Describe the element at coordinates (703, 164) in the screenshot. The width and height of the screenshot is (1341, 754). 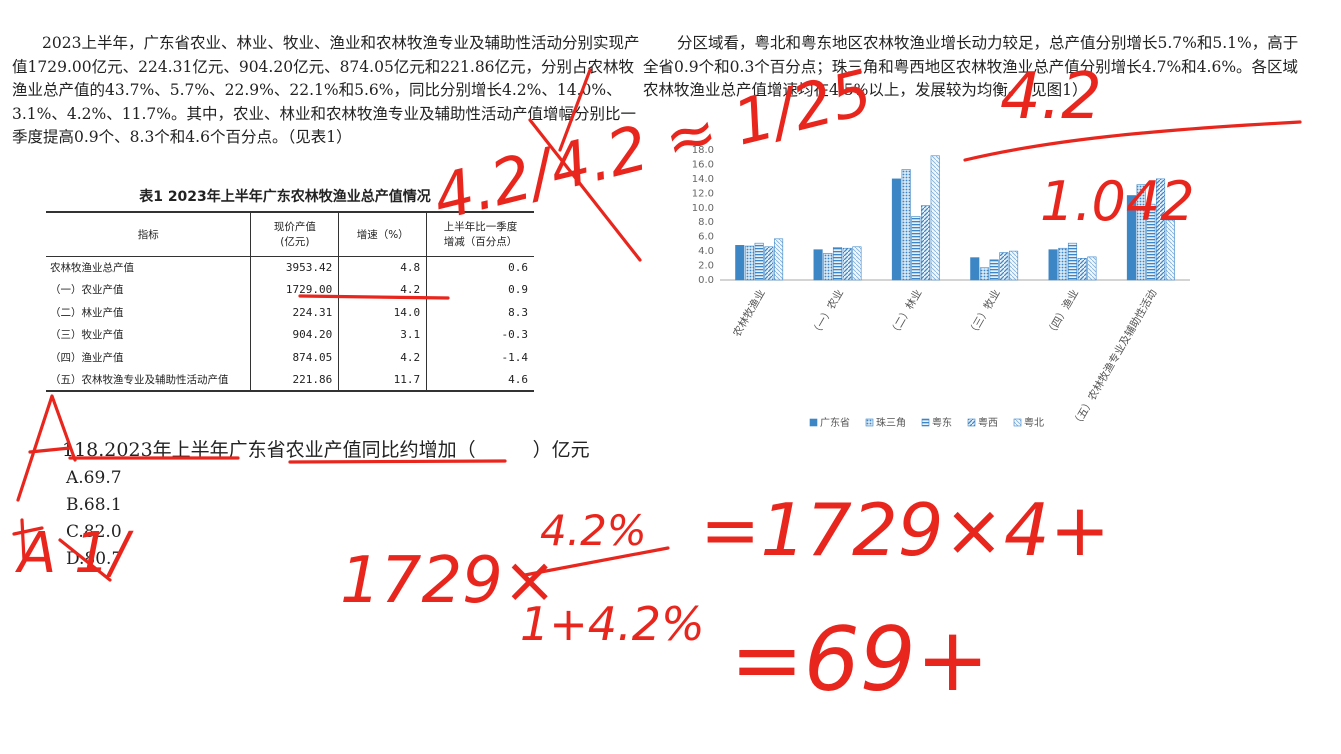
I see `y-tick-label: 16.0` at that location.